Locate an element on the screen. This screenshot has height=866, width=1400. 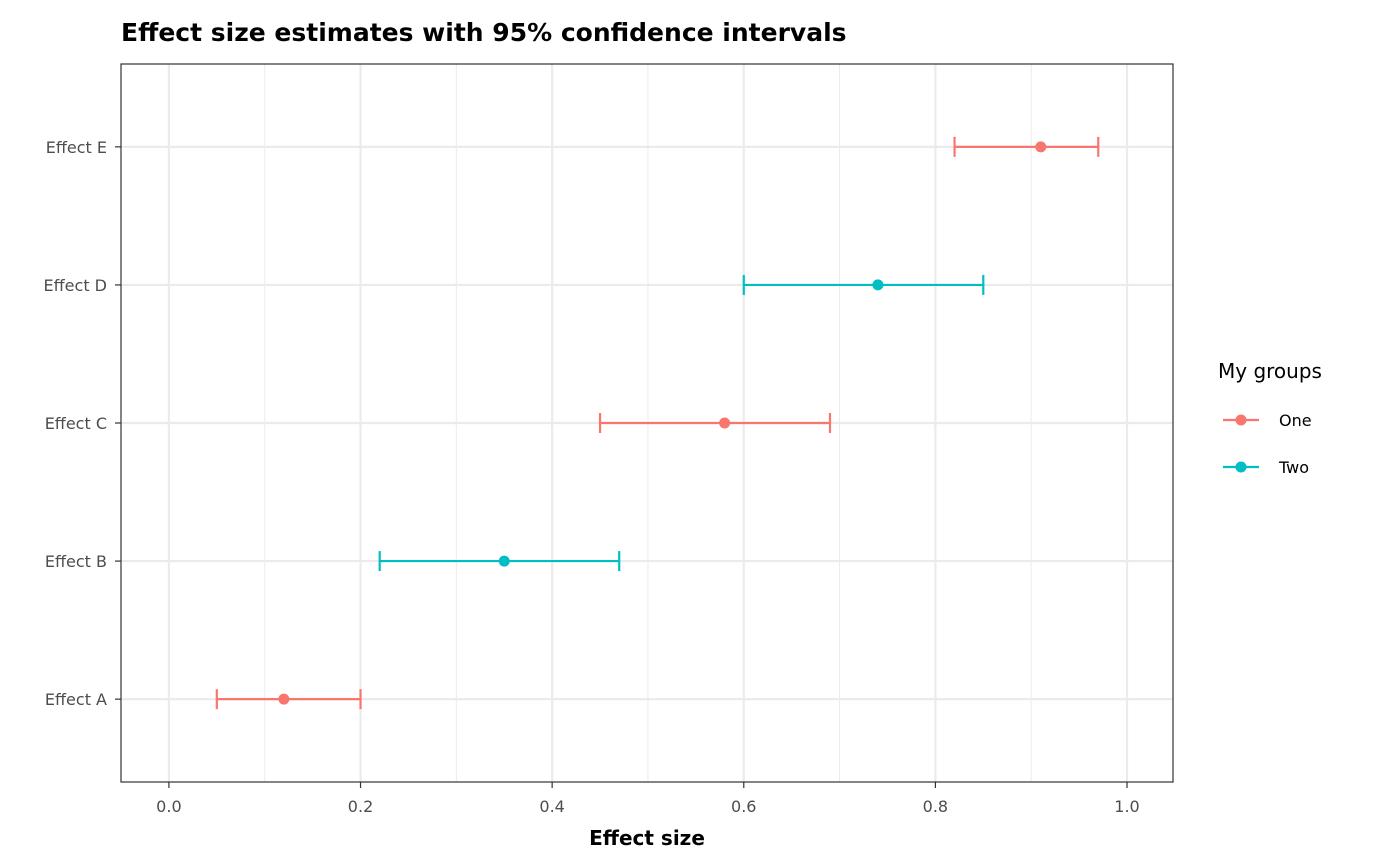
x-tick-label: 0.6 is located at coordinates (743, 806).